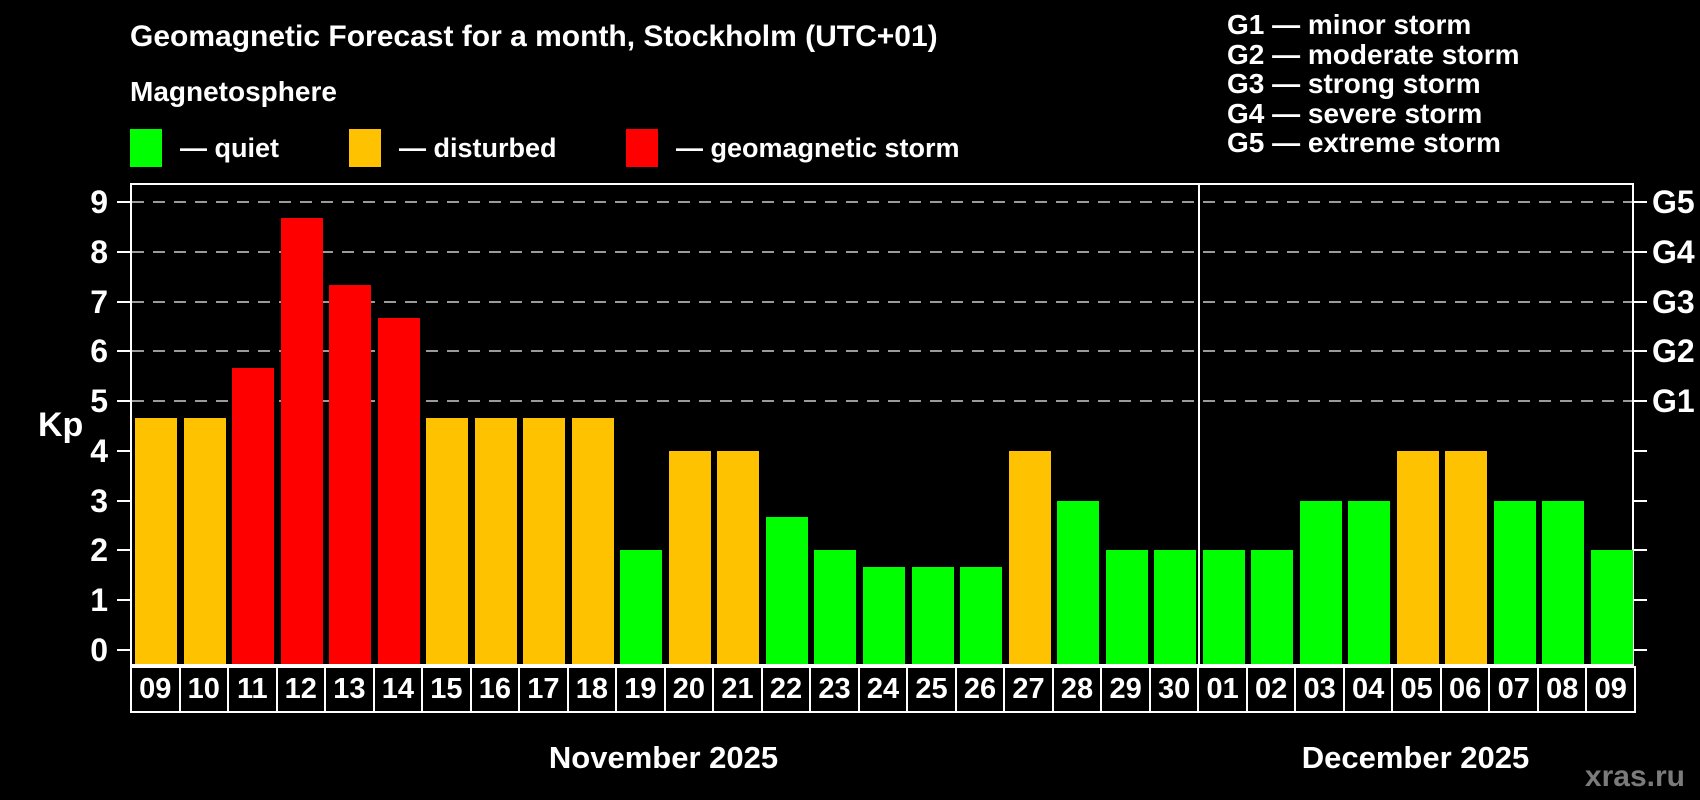 This screenshot has height=800, width=1700. What do you see at coordinates (882, 401) in the screenshot?
I see `gridline-kp5` at bounding box center [882, 401].